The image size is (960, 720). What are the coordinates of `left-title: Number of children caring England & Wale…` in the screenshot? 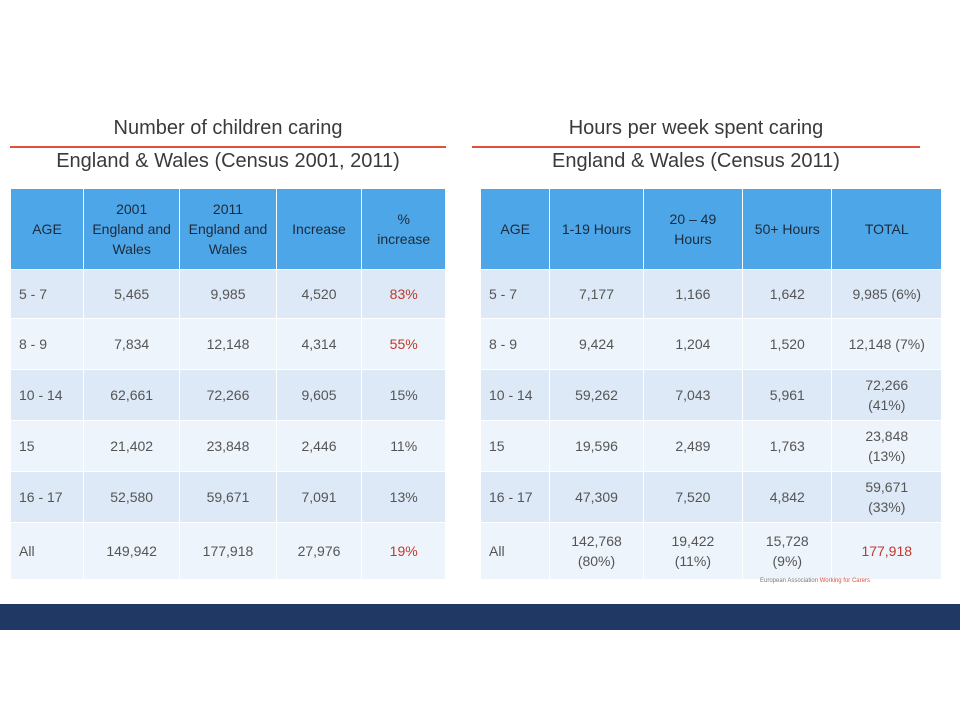 It's located at (228, 145).